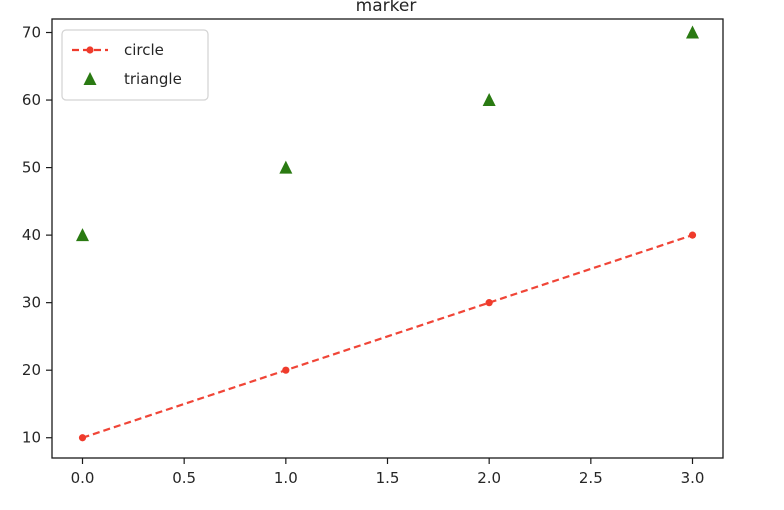  I want to click on x-tick-label-5: 2.5, so click(591, 478).